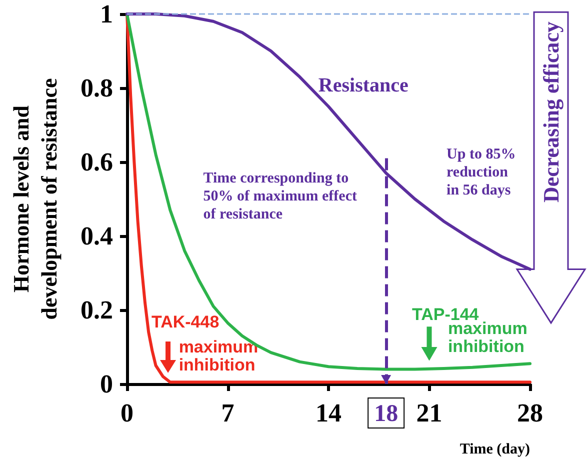 Image resolution: width=587 pixels, height=471 pixels. Describe the element at coordinates (35, 199) in the screenshot. I see `y-axis-title: Hormone levels and development of resistance` at that location.